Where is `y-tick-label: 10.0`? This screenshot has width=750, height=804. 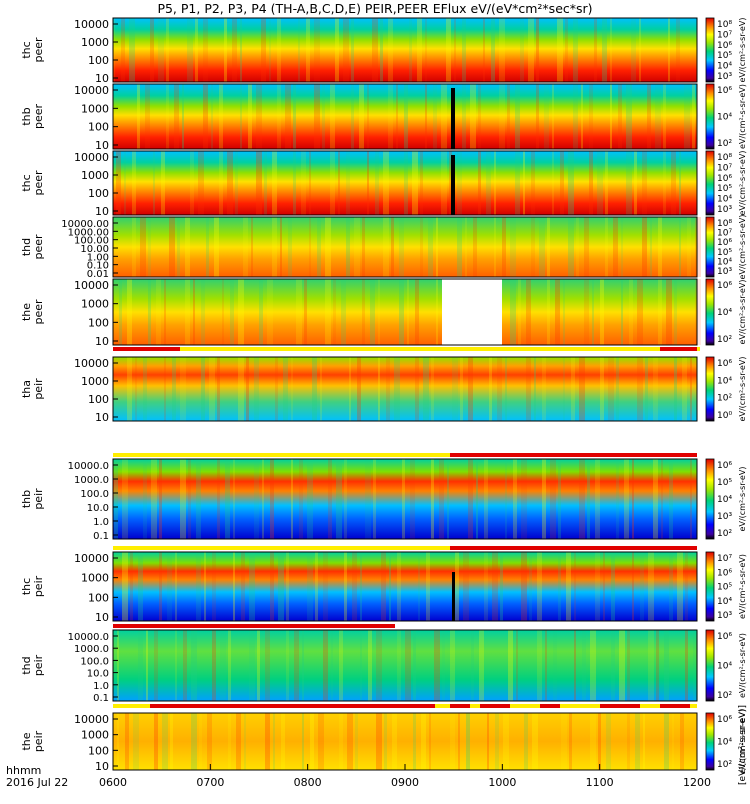 y-tick-label: 10.0 is located at coordinates (98, 674).